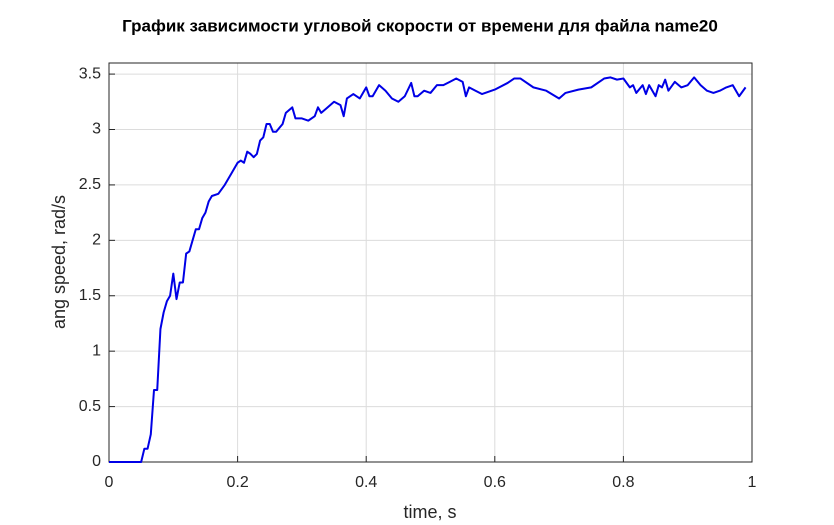  What do you see at coordinates (429, 512) in the screenshot?
I see `x-axis-label: time, s` at bounding box center [429, 512].